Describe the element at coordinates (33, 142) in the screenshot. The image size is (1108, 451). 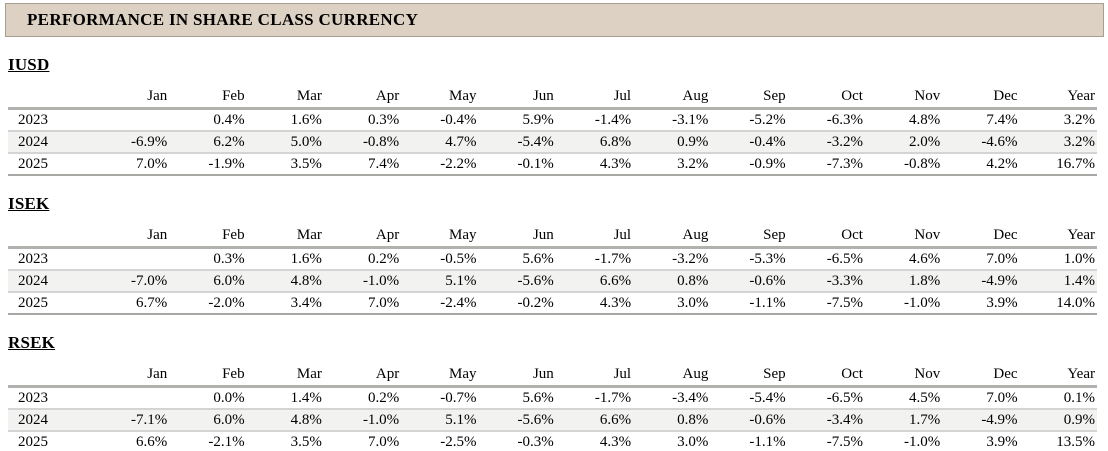
I see `year-label: 2024` at that location.